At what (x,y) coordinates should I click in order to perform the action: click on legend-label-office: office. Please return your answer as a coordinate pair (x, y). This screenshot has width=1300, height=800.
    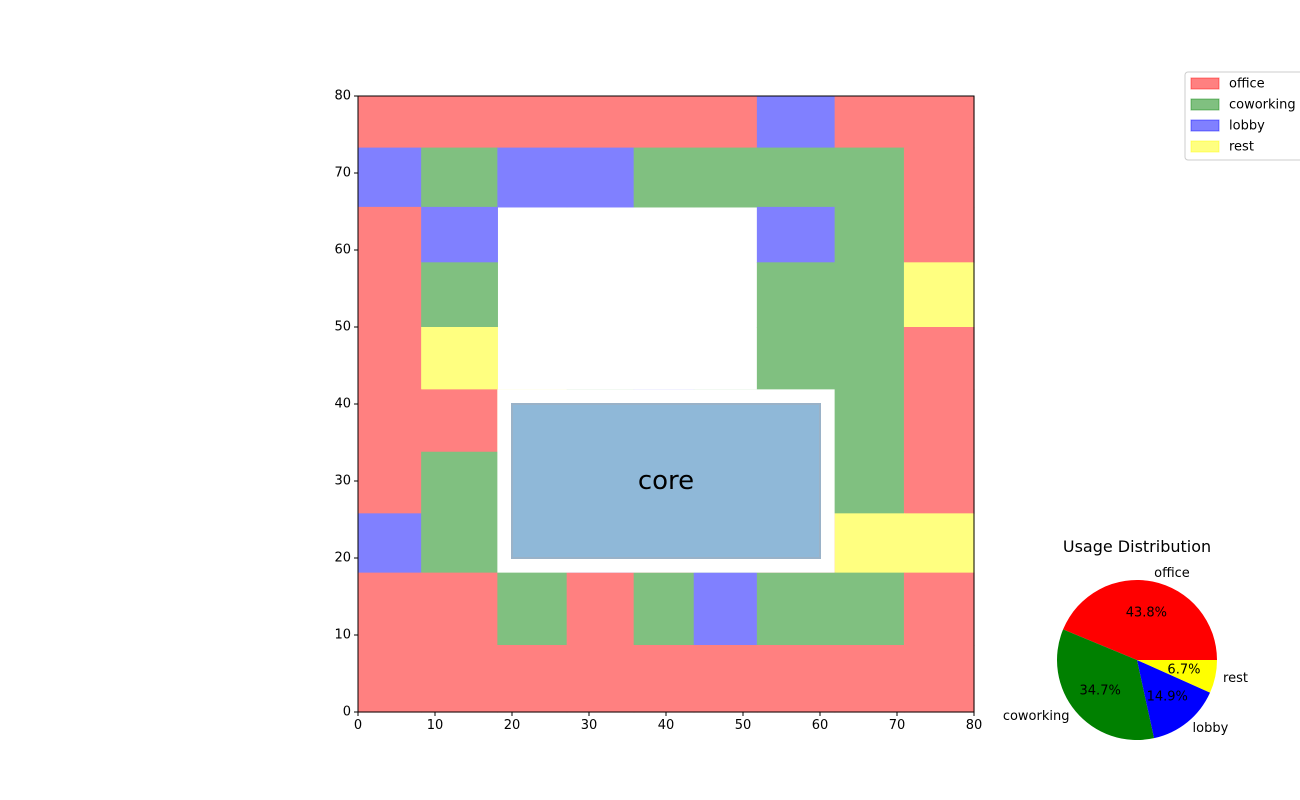
    Looking at the image, I should click on (1247, 84).